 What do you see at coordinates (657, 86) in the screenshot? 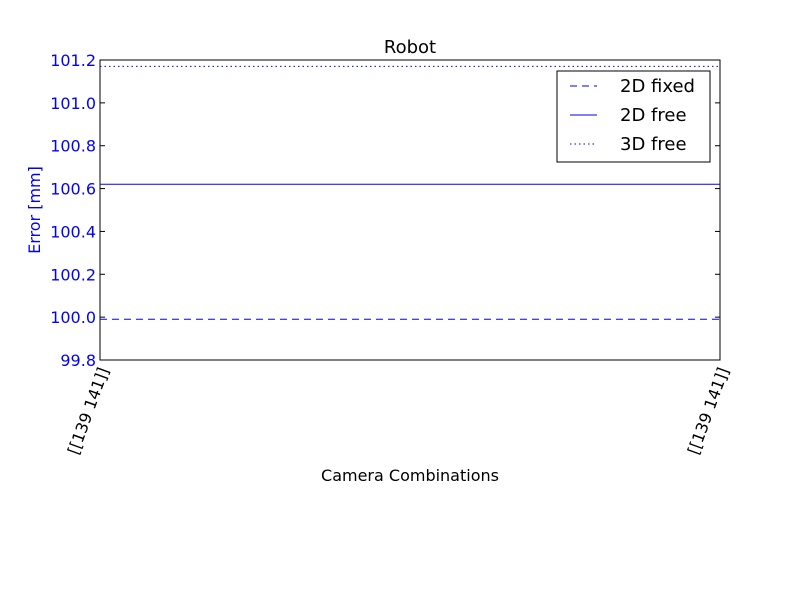
I see `legend-label: 2D fixed` at bounding box center [657, 86].